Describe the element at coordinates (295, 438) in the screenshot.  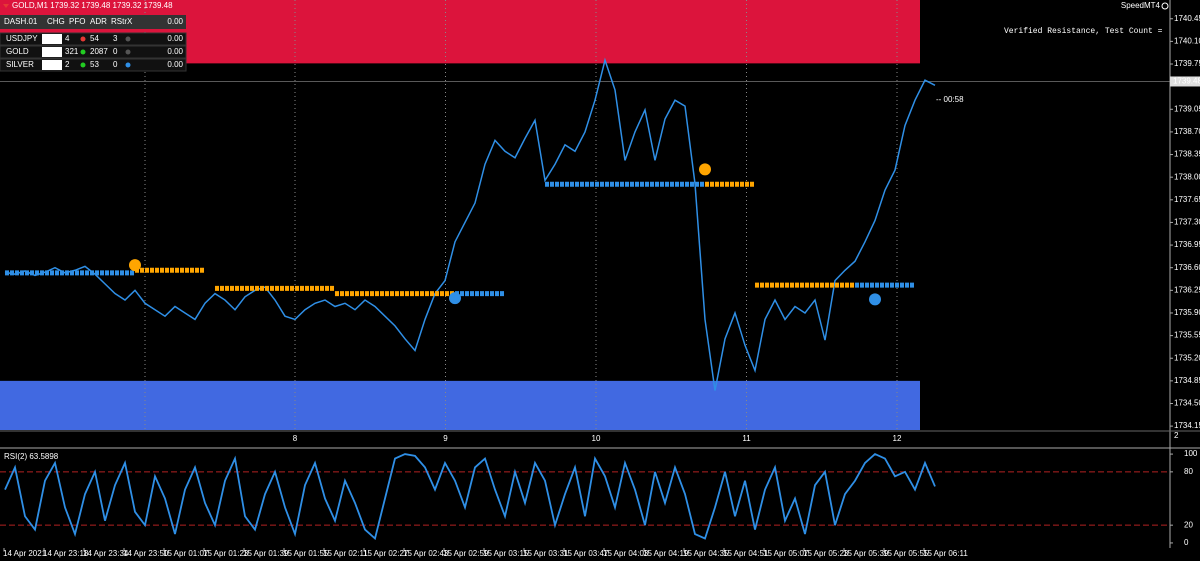
I see `day-label: 8` at that location.